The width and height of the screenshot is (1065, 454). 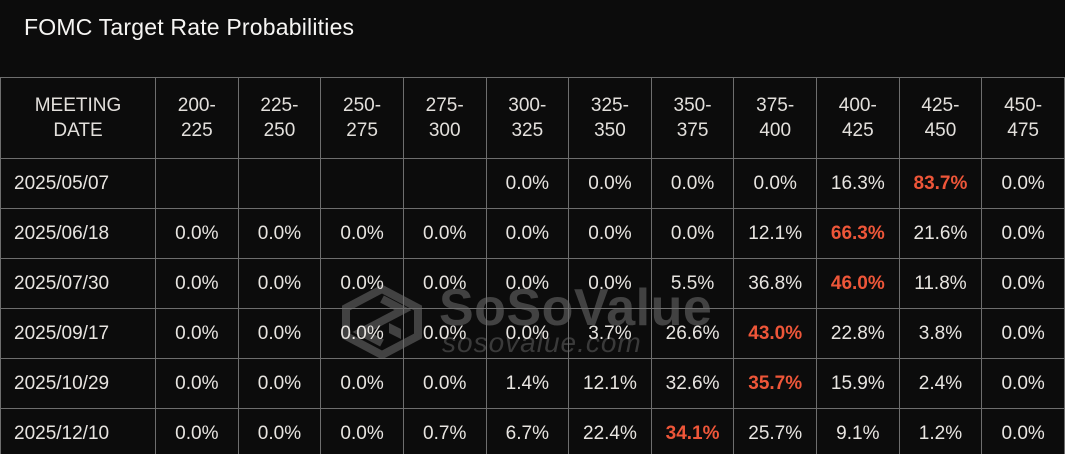 What do you see at coordinates (940, 333) in the screenshot?
I see `probability-cell: 3.8%` at bounding box center [940, 333].